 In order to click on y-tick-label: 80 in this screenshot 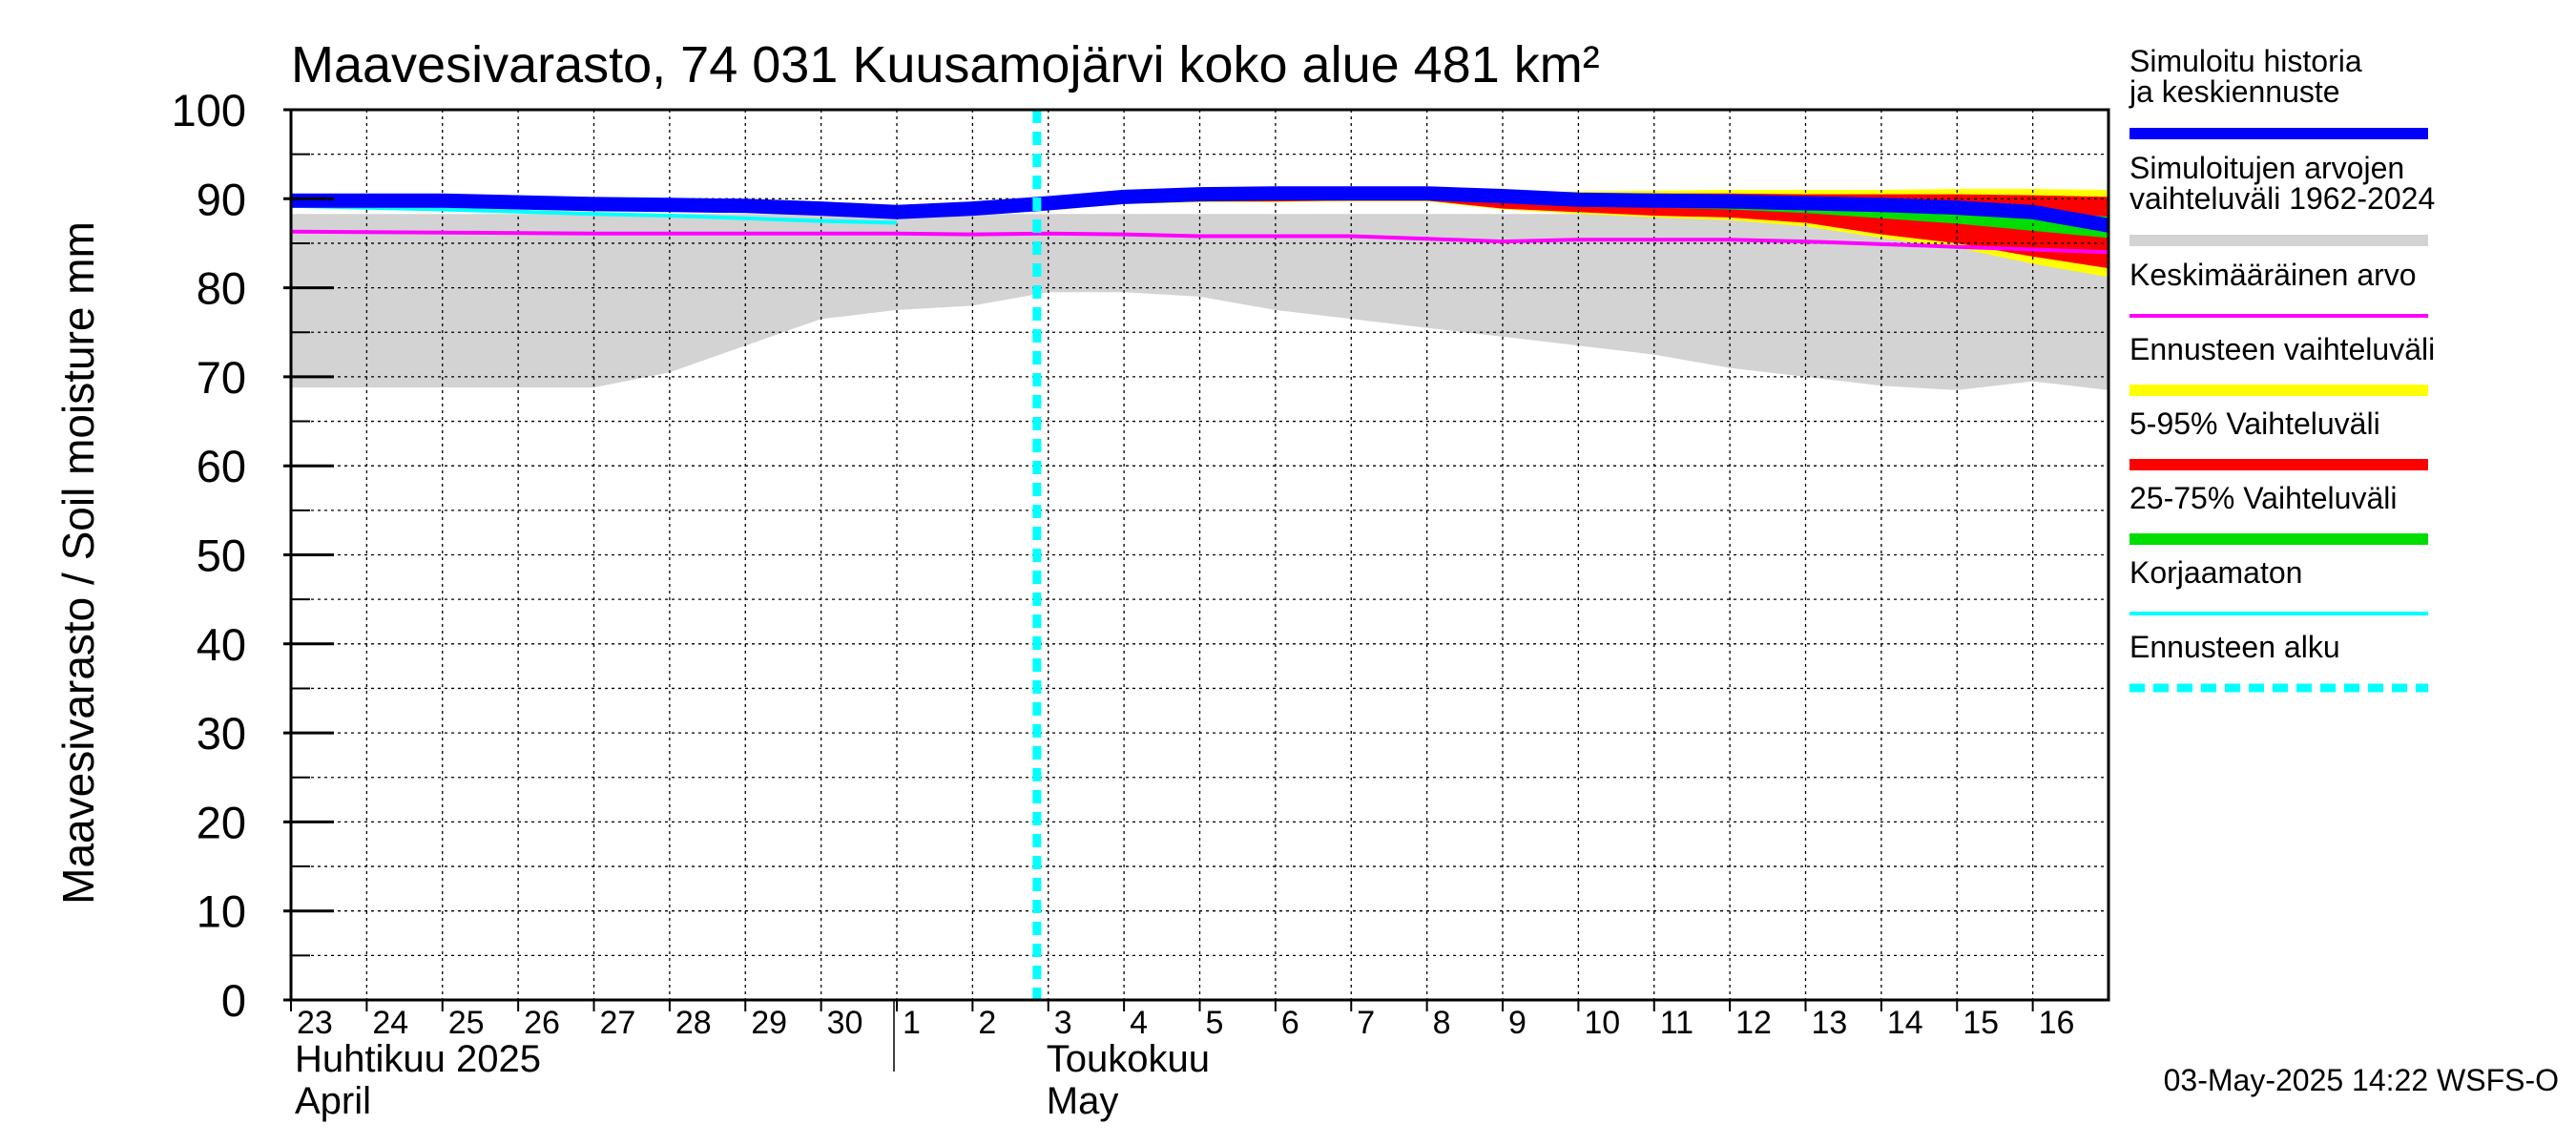, I will do `click(221, 288)`.